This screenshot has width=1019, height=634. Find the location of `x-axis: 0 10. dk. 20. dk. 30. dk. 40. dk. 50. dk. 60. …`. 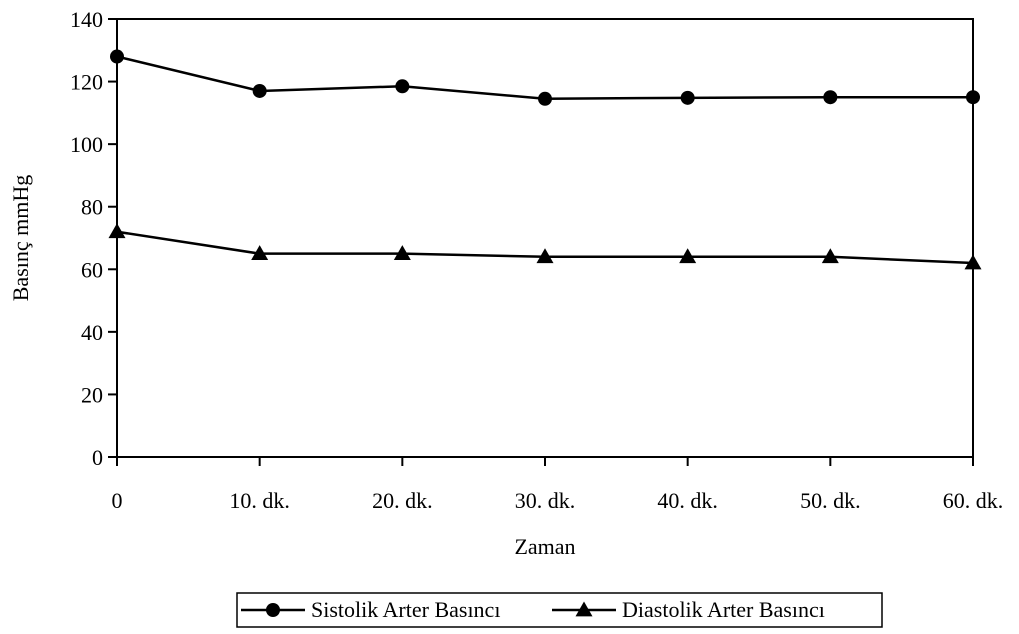

x-axis: 0 10. dk. 20. dk. 30. dk. 40. dk. 50. dk. 60. … is located at coordinates (558, 485).